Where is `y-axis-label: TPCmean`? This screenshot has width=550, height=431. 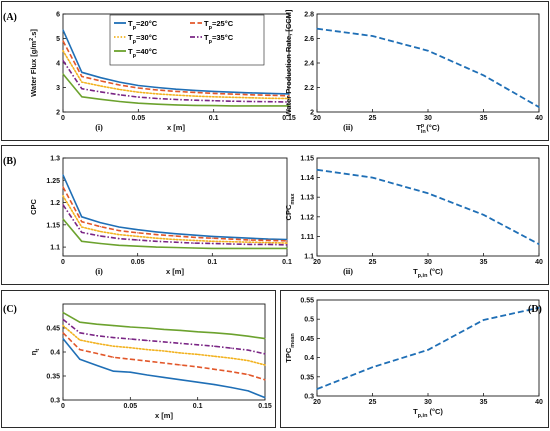 y-axis-label: TPCmean is located at coordinates (290, 348).